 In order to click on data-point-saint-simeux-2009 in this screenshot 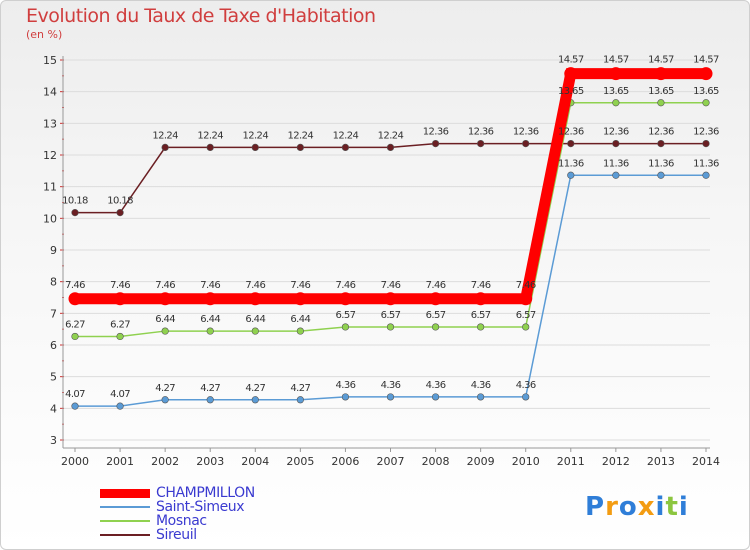, I will do `click(481, 397)`.